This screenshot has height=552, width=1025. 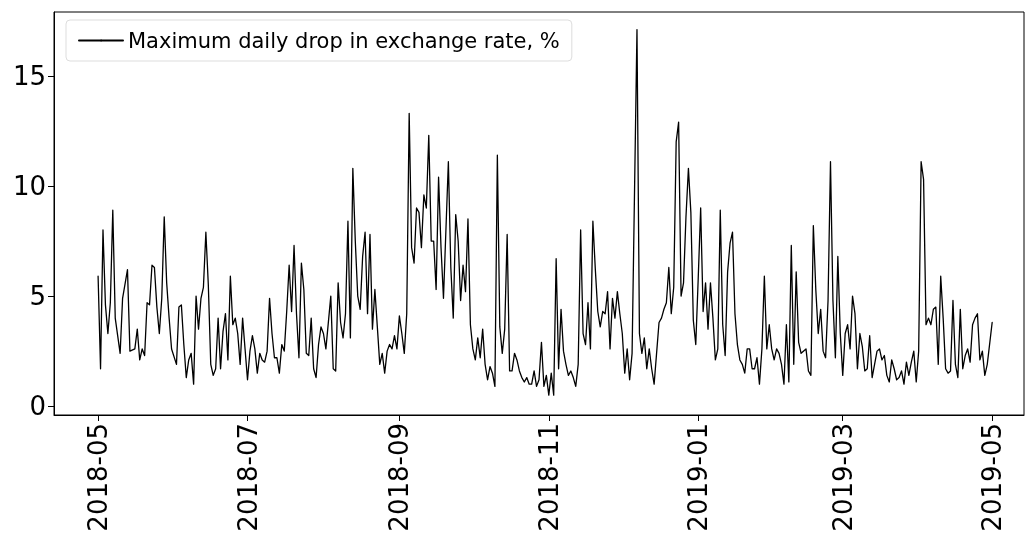 I want to click on x-tick-label: 2019-03, so click(x=842, y=477).